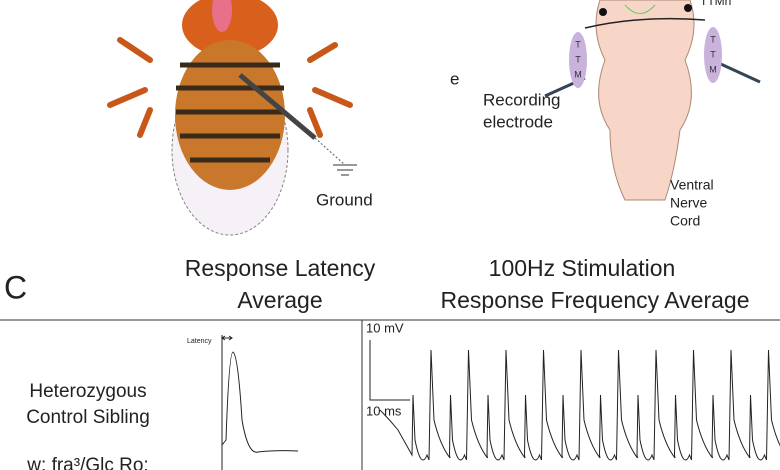 The image size is (780, 470). Describe the element at coordinates (692, 185) in the screenshot. I see `nerve-cord-label: Ventral` at that location.